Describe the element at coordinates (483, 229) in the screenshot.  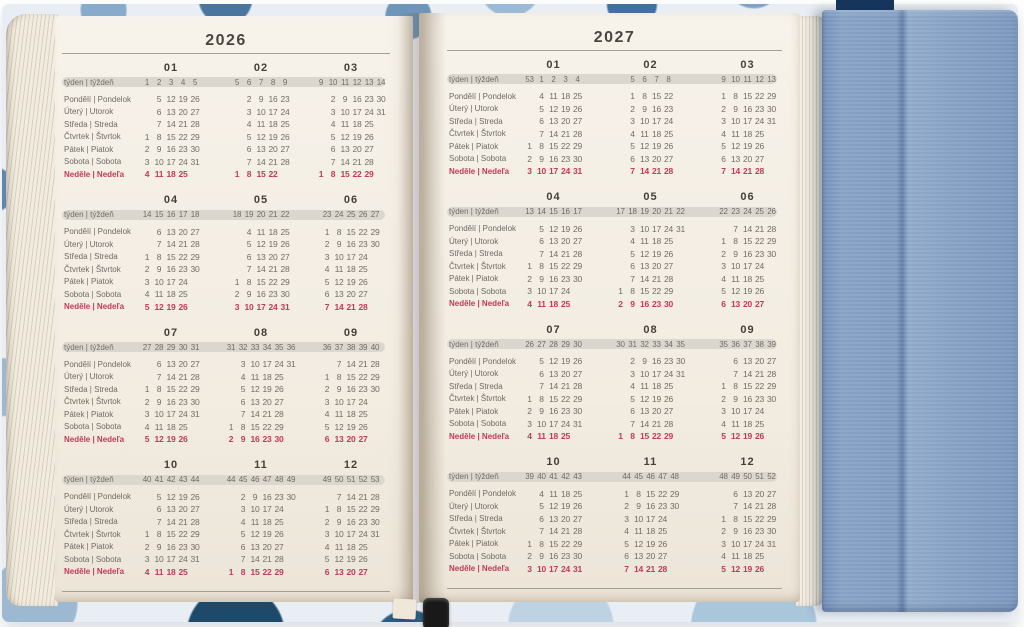
I see `day-label: Pondělí | Pondelok` at that location.